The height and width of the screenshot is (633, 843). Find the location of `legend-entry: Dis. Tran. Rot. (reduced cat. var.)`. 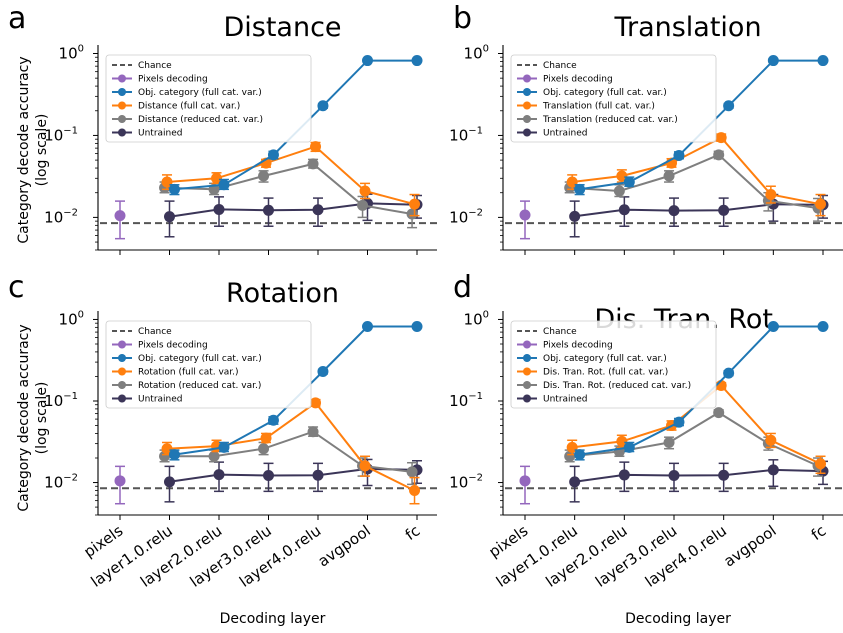

legend-entry: Dis. Tran. Rot. (reduced cat. var.) is located at coordinates (617, 386).